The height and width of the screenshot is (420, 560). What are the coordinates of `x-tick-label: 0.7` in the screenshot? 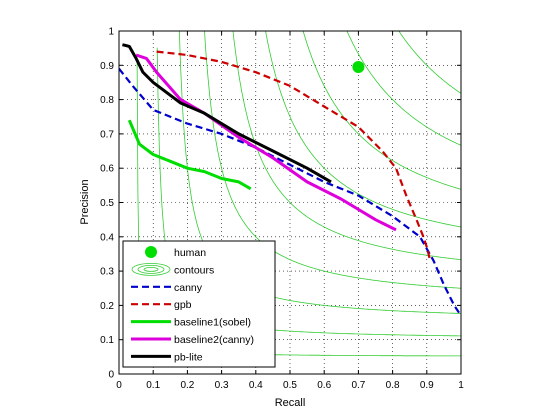 It's located at (358, 385).